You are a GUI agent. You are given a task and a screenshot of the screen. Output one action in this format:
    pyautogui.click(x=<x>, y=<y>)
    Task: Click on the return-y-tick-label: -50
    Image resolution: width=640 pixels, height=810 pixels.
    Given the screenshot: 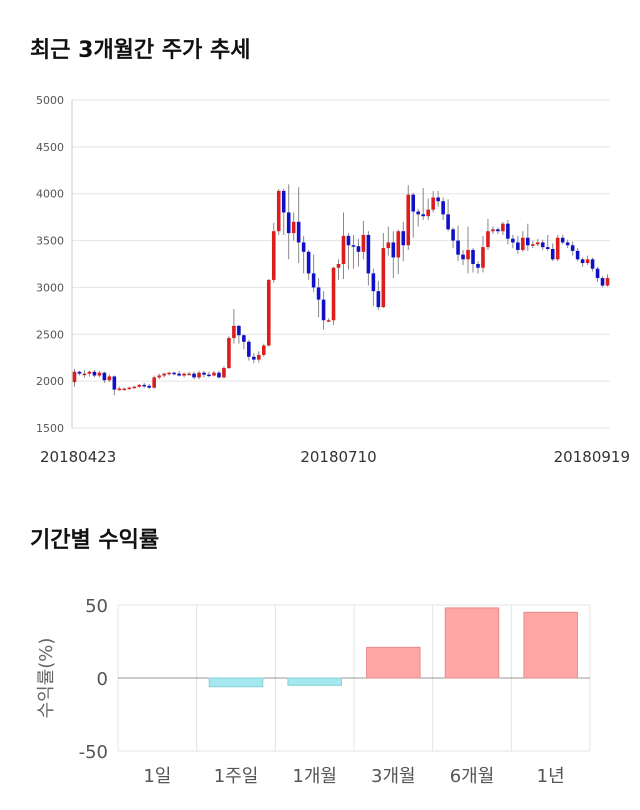 What is the action you would take?
    pyautogui.click(x=93, y=752)
    